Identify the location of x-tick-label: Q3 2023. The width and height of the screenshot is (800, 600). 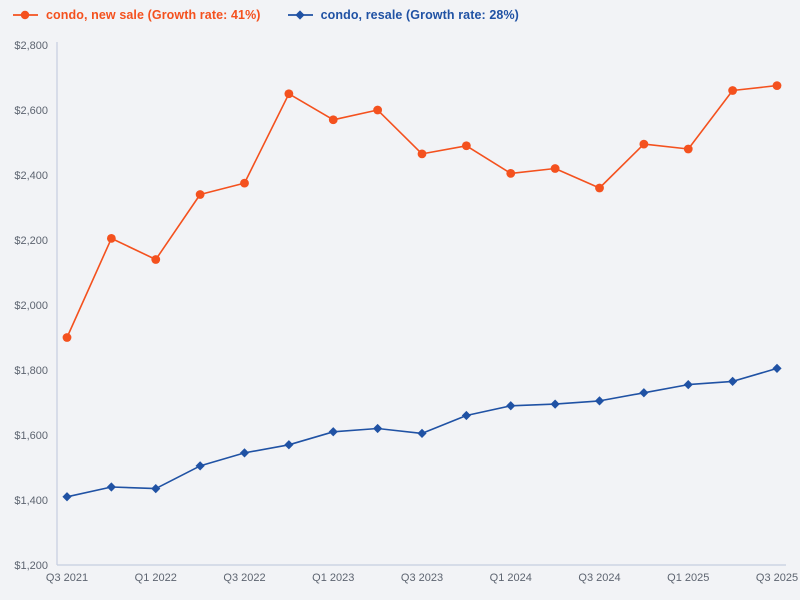
(422, 578).